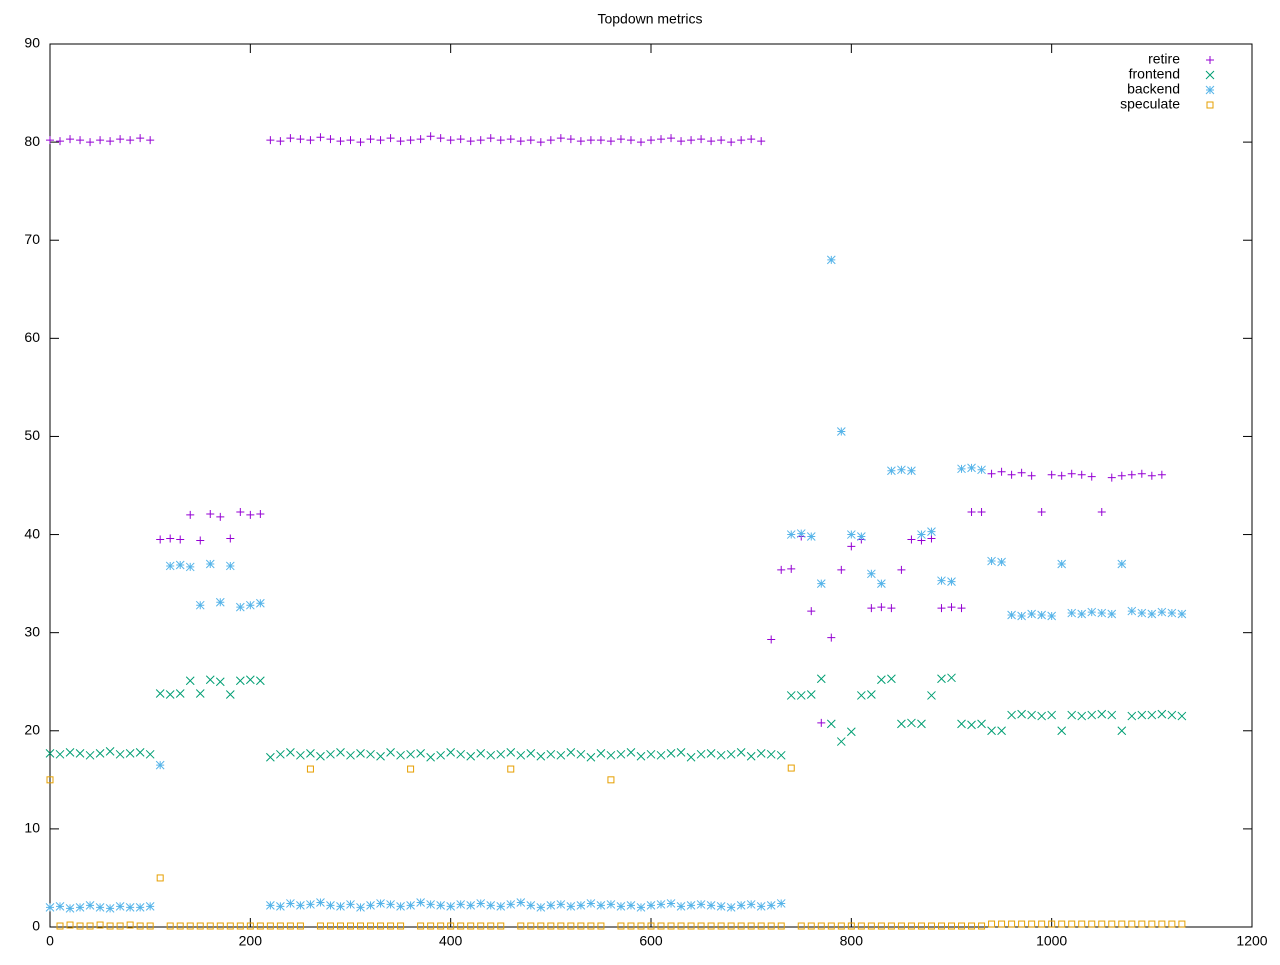 This screenshot has height=965, width=1280. What do you see at coordinates (1251, 941) in the screenshot?
I see `x-tick-label: 1200` at bounding box center [1251, 941].